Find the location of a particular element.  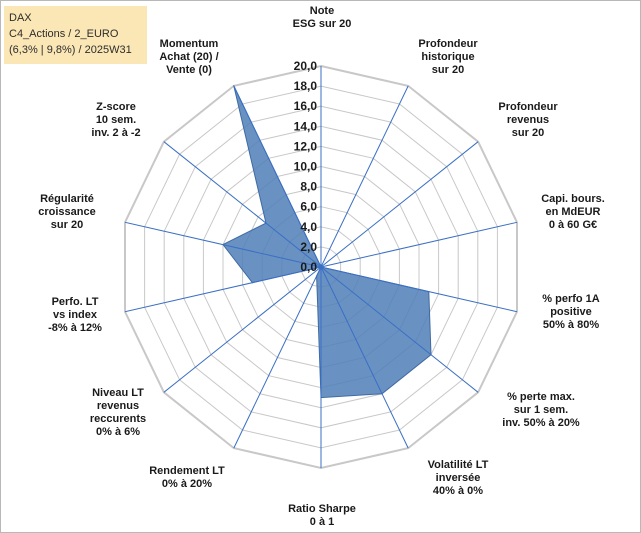

axis-label-11: Régularité croissance sur 20 is located at coordinates (66, 212).